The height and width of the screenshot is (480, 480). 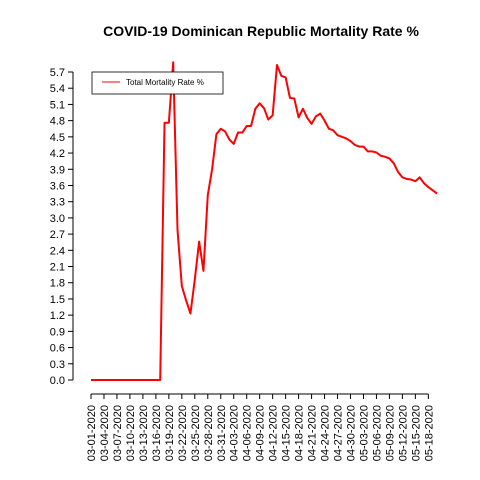 What do you see at coordinates (222, 433) in the screenshot?
I see `x-tick-label: 03-31-2020` at bounding box center [222, 433].